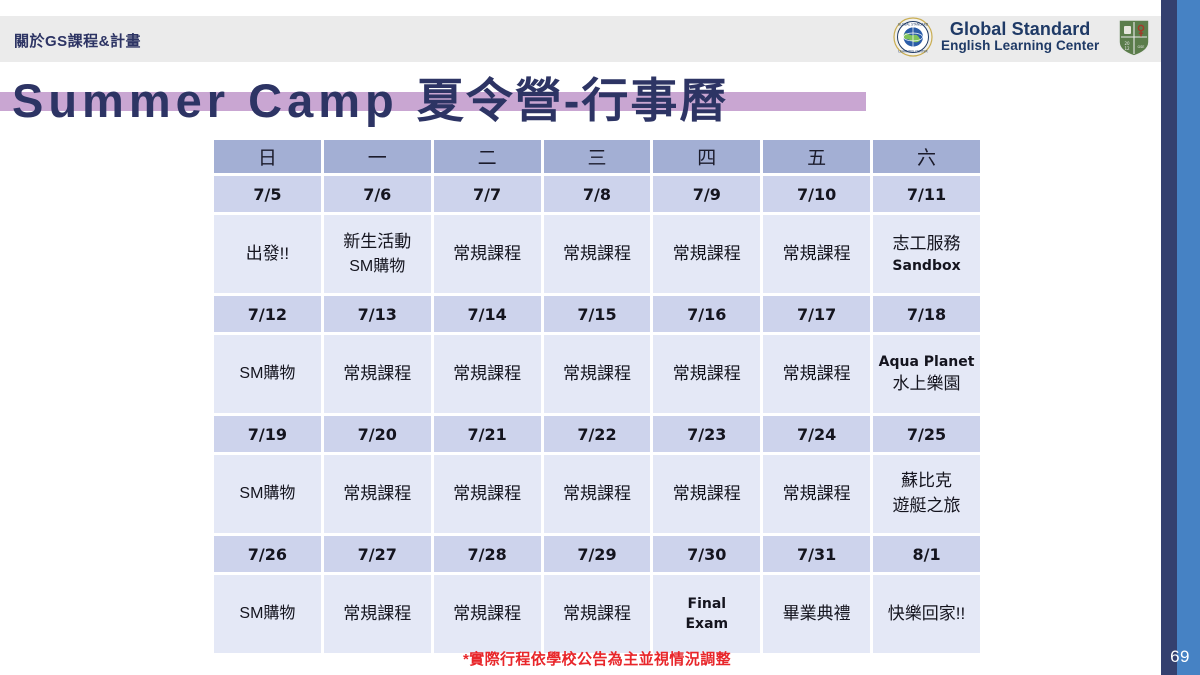  I want to click on event-cell-3-6: 快樂回家!!, so click(926, 614).